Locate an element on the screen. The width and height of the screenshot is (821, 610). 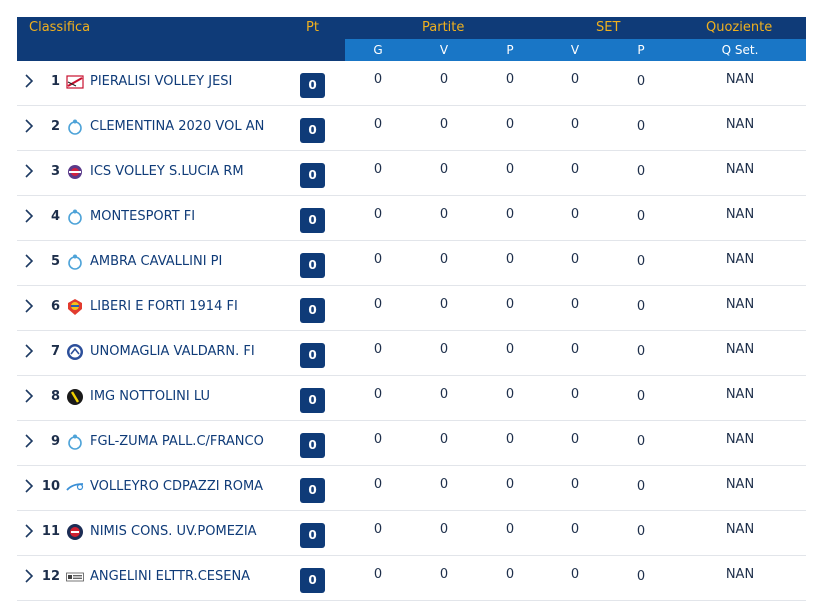
team-name: VOLLEYRO CDPAZZI ROMA is located at coordinates (177, 486).